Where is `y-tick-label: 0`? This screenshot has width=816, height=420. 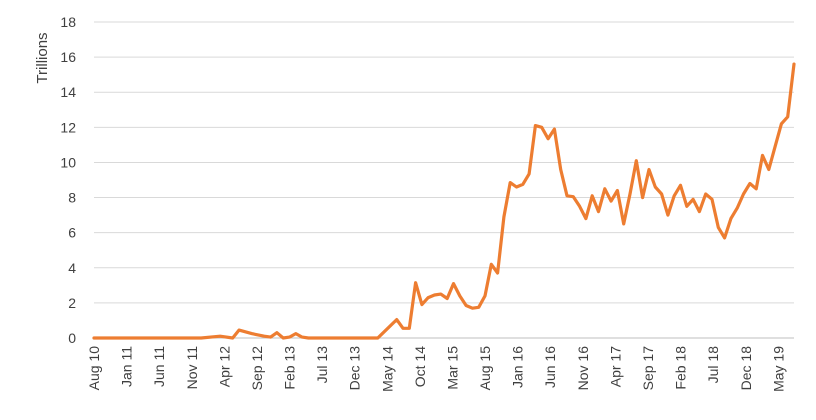 y-tick-label: 0 is located at coordinates (72, 338).